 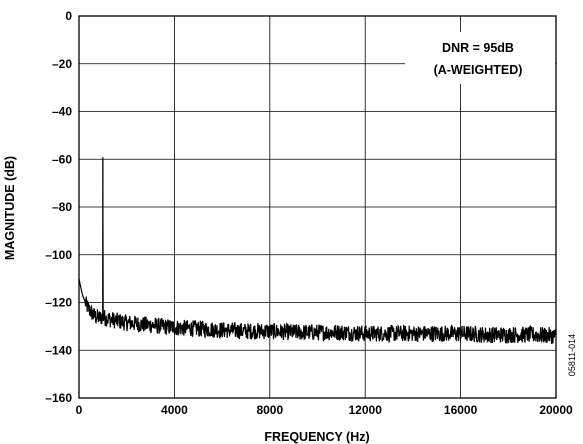 I want to click on y-tick-label: –20, so click(x=62, y=64).